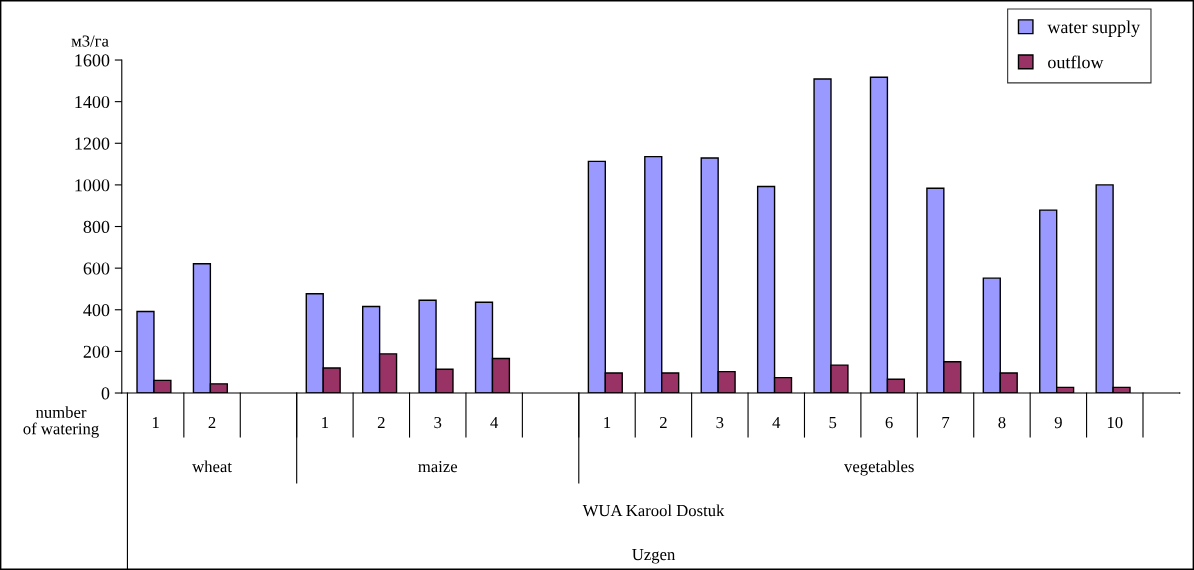 This screenshot has width=1194, height=570. What do you see at coordinates (889, 422) in the screenshot?
I see `x-tick-label: 6` at bounding box center [889, 422].